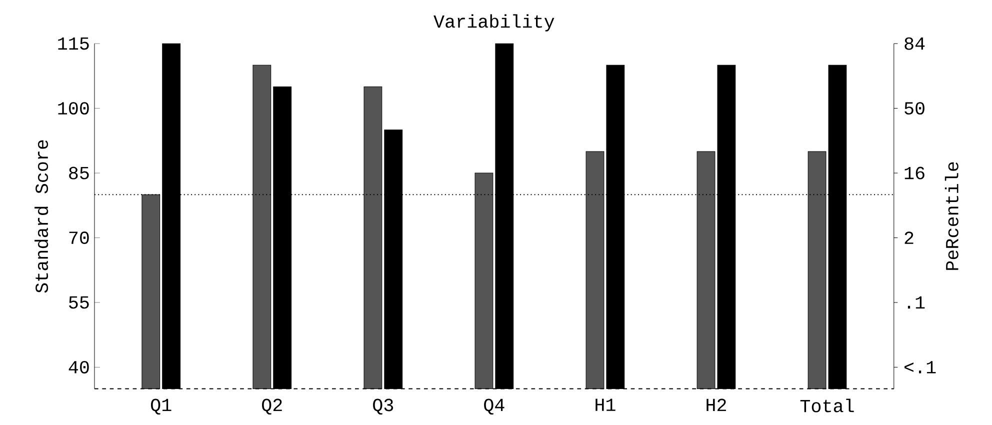  Describe the element at coordinates (914, 173) in the screenshot. I see `text: 16` at that location.